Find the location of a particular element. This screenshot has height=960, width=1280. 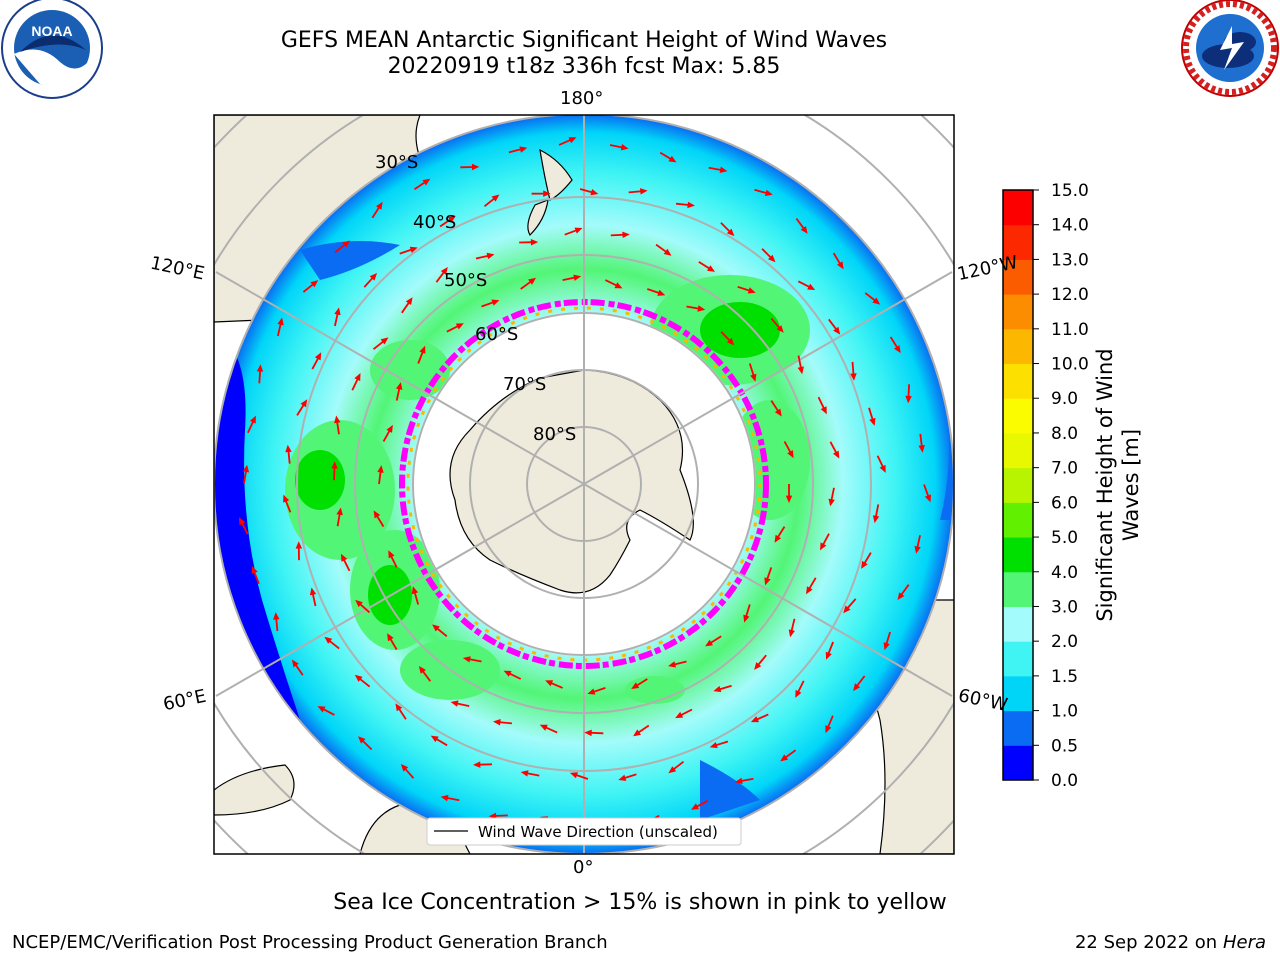

land-new-zealand is located at coordinates (550, 192).